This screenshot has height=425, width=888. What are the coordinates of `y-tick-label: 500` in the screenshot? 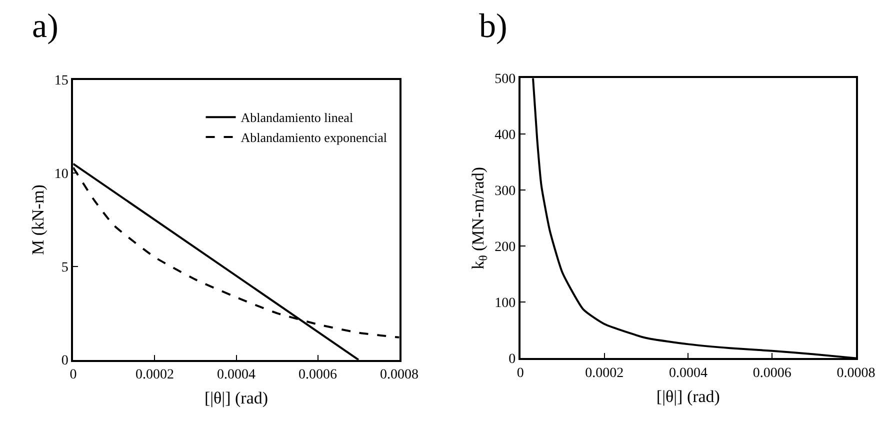 It's located at (505, 80).